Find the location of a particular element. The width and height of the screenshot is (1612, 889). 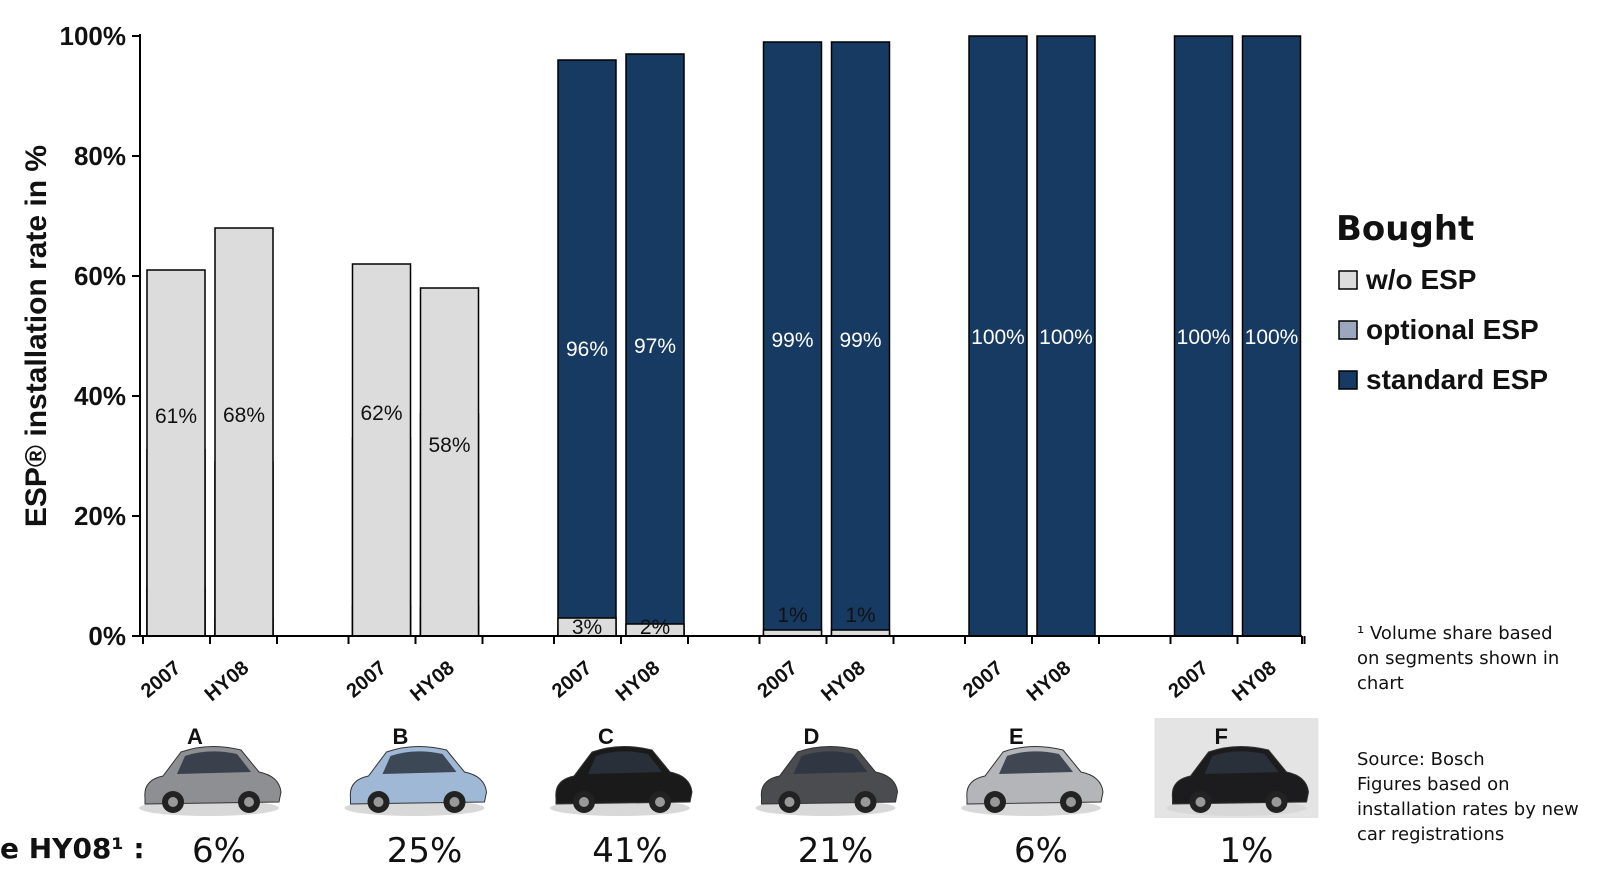

car-image-f is located at coordinates (1236, 768).